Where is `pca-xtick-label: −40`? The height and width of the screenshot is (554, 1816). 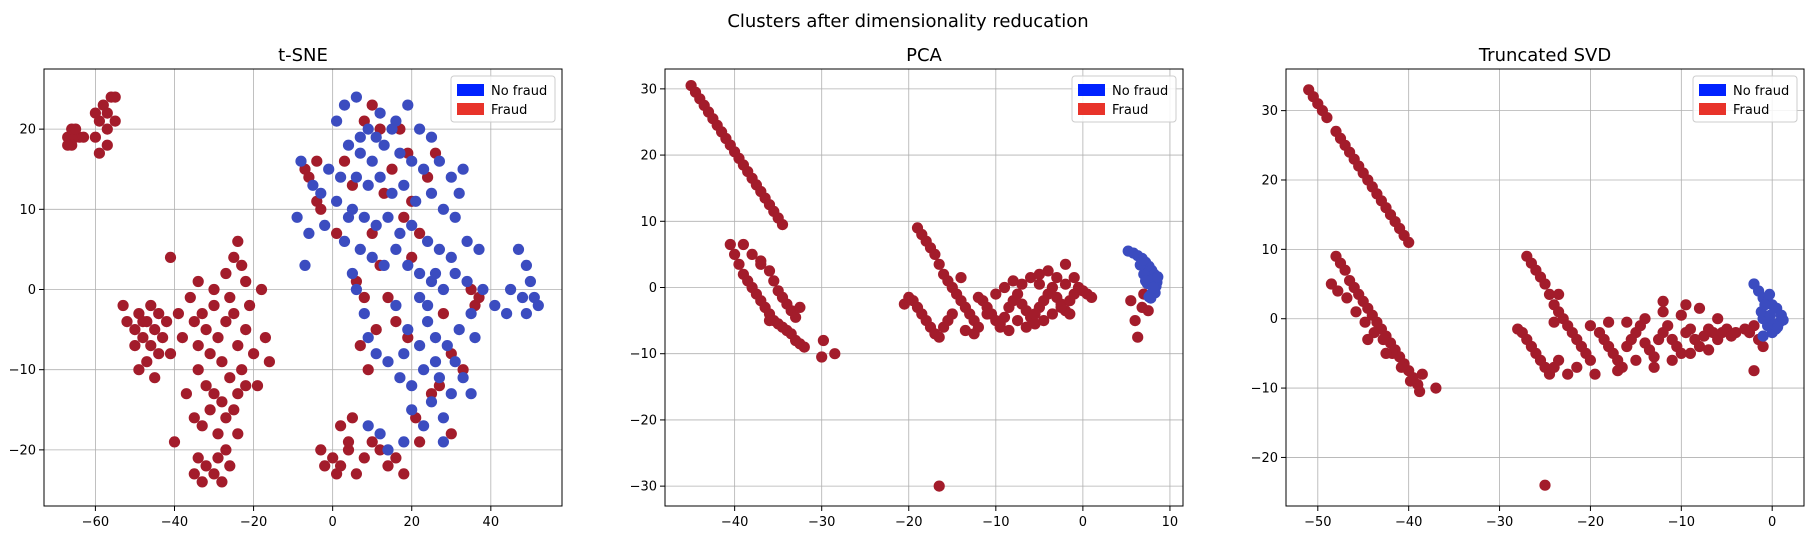
pca-xtick-label: −40 is located at coordinates (734, 522).